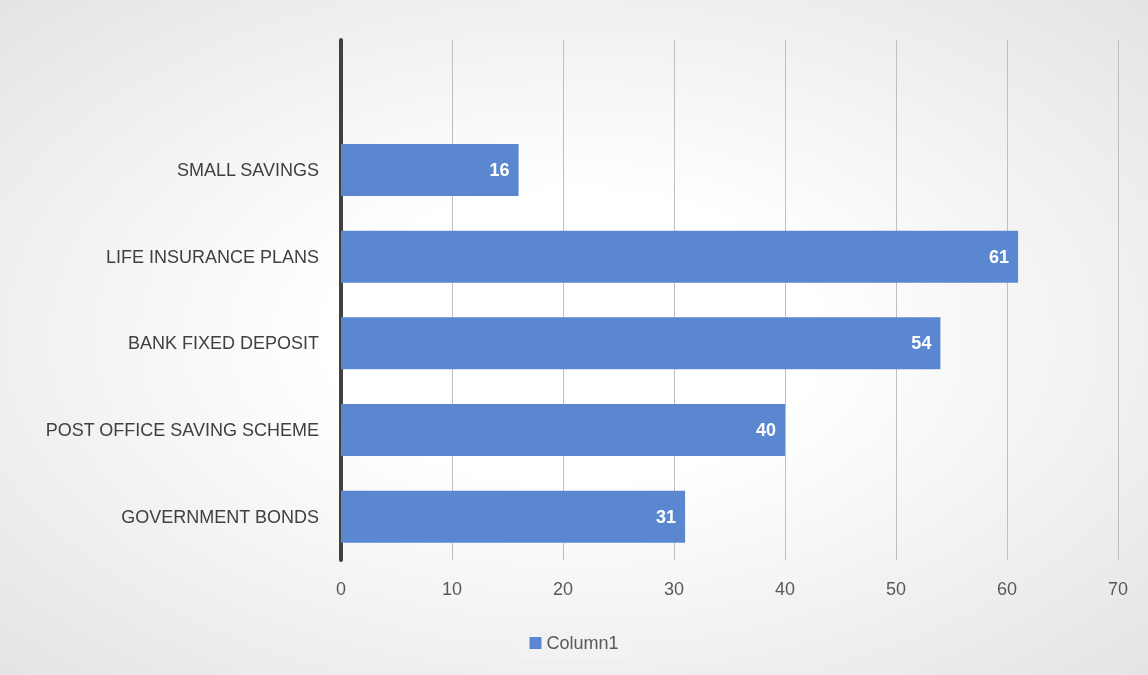 The image size is (1148, 675). What do you see at coordinates (212, 256) in the screenshot?
I see `y-tick-label: LIFE INSURANCE PLANS` at bounding box center [212, 256].